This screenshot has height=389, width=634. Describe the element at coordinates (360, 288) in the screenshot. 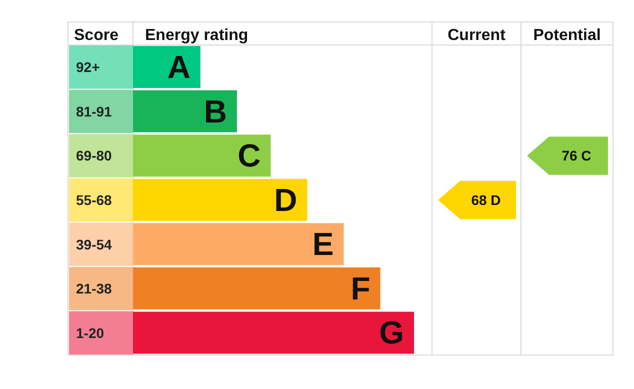

I see `y-tick-label: F` at that location.